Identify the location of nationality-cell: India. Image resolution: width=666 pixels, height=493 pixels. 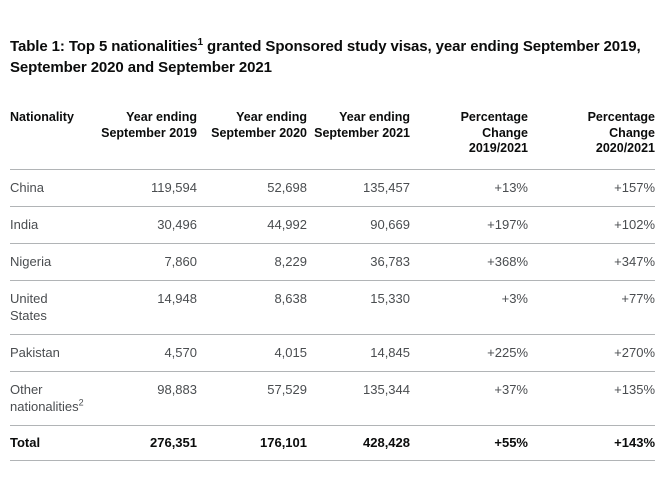
(46, 225).